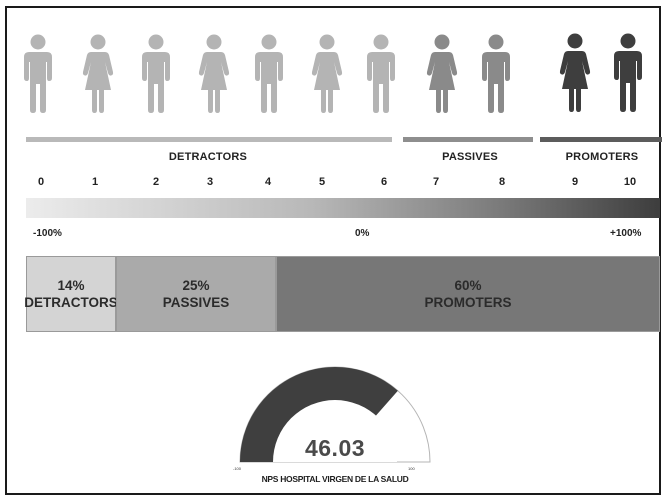 The width and height of the screenshot is (668, 501). What do you see at coordinates (156, 182) in the screenshot?
I see `score-2: 2` at bounding box center [156, 182].